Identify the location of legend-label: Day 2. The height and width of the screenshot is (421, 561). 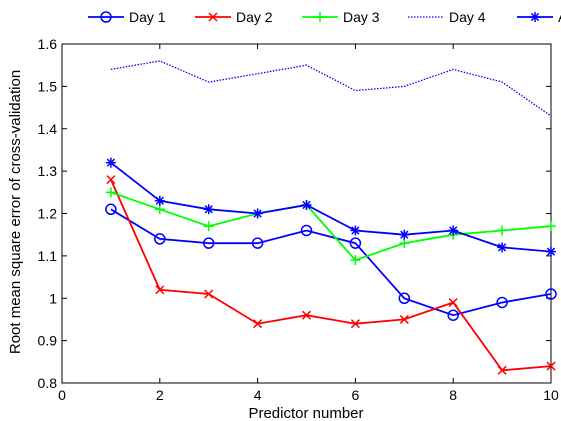
(254, 17).